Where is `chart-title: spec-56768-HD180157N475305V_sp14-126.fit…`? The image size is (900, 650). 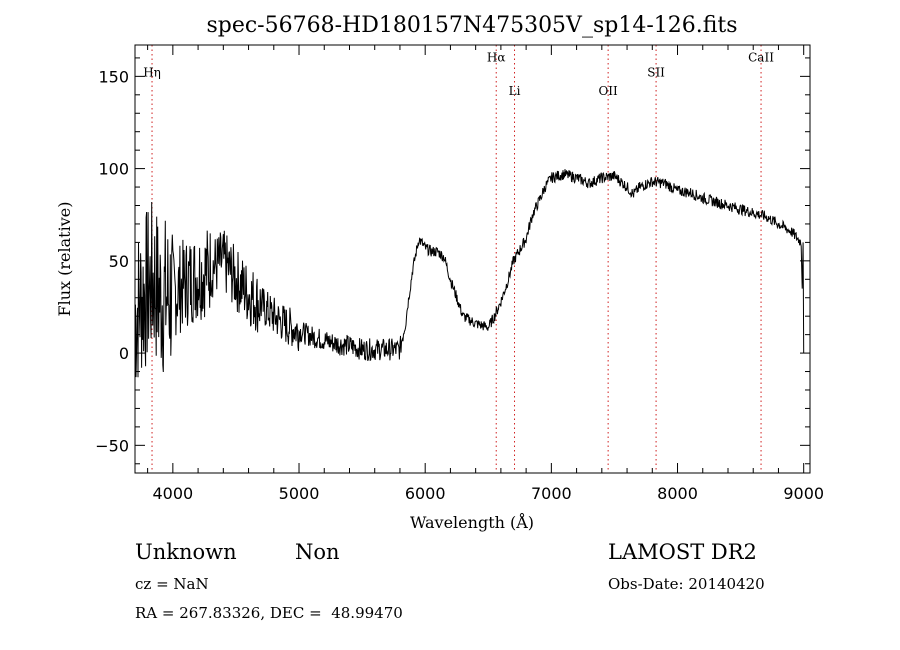
chart-title: spec-56768-HD180157N475305V_sp14-126.fit… is located at coordinates (471, 25).